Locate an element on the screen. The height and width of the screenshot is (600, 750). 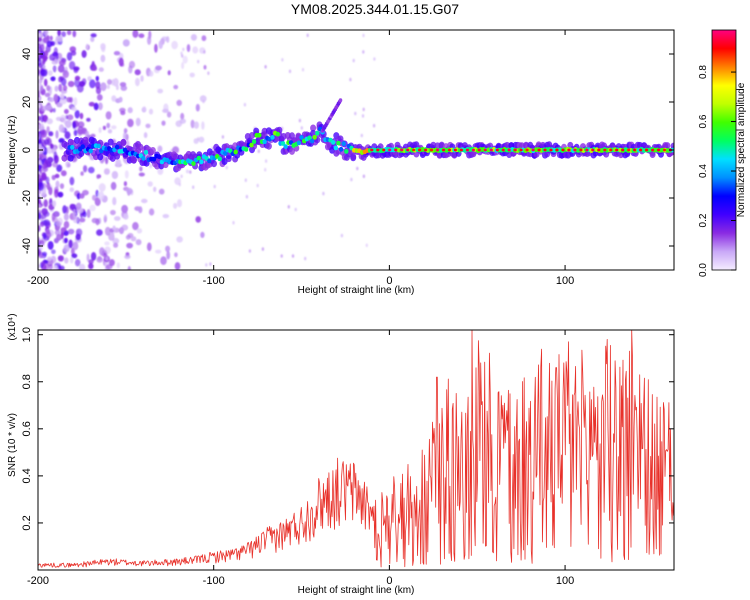
colorbar-tick-label: 0.6 is located at coordinates (703, 121).